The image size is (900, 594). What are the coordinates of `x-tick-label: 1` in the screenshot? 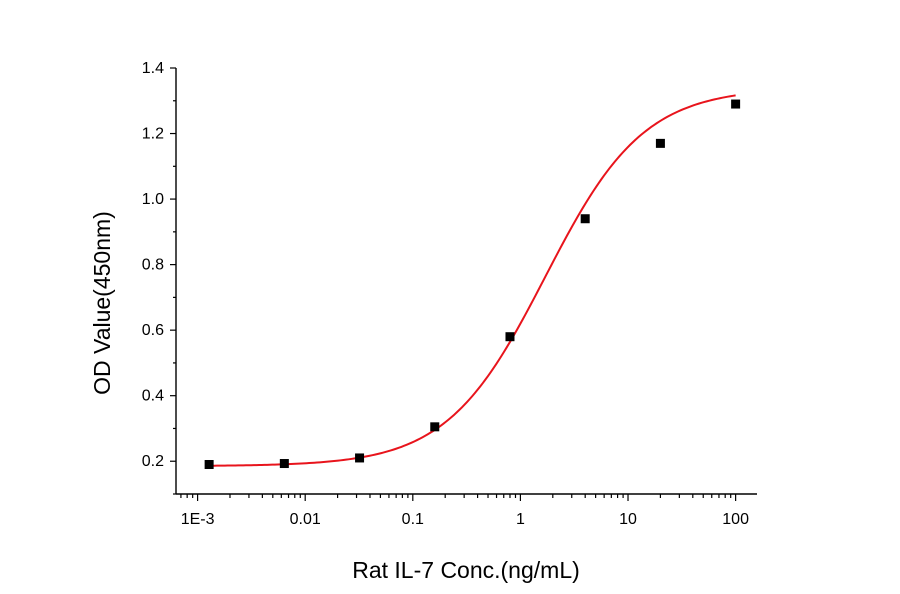 It's located at (520, 519).